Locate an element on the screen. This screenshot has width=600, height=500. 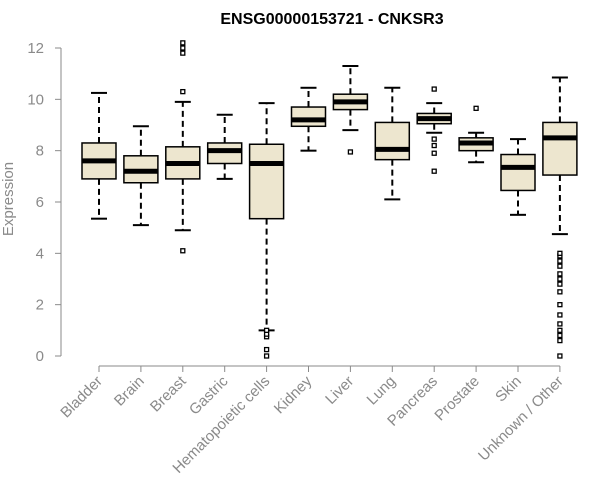
x-tick-label: Brain is located at coordinates (129, 391).